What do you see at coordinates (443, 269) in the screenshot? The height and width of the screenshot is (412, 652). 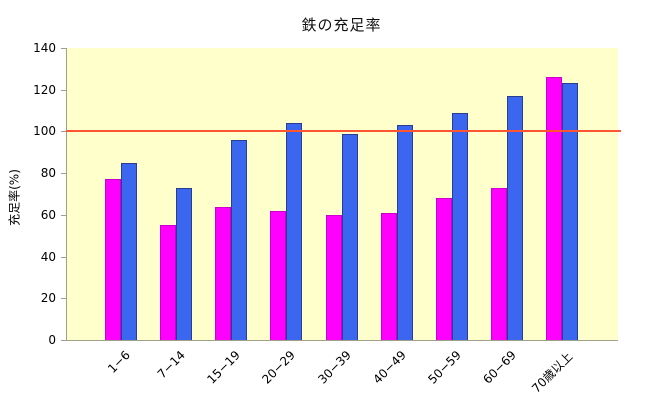 I see `bar-magenta-50−59` at bounding box center [443, 269].